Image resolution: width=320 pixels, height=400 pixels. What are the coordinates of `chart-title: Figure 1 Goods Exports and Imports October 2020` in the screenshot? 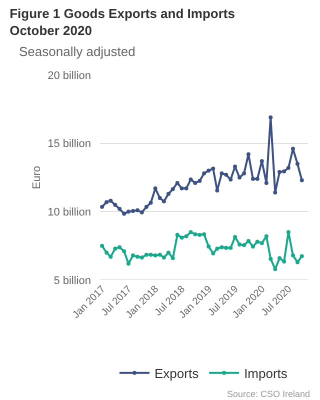 It's located at (122, 22).